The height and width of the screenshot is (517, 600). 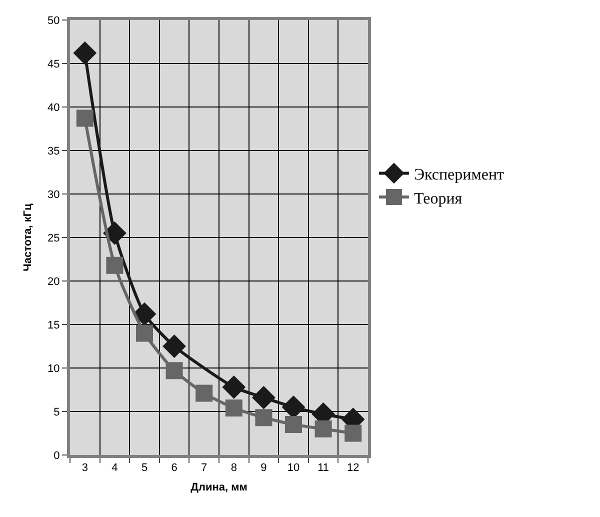 I want to click on x-tick-label: 9, so click(x=263, y=468).